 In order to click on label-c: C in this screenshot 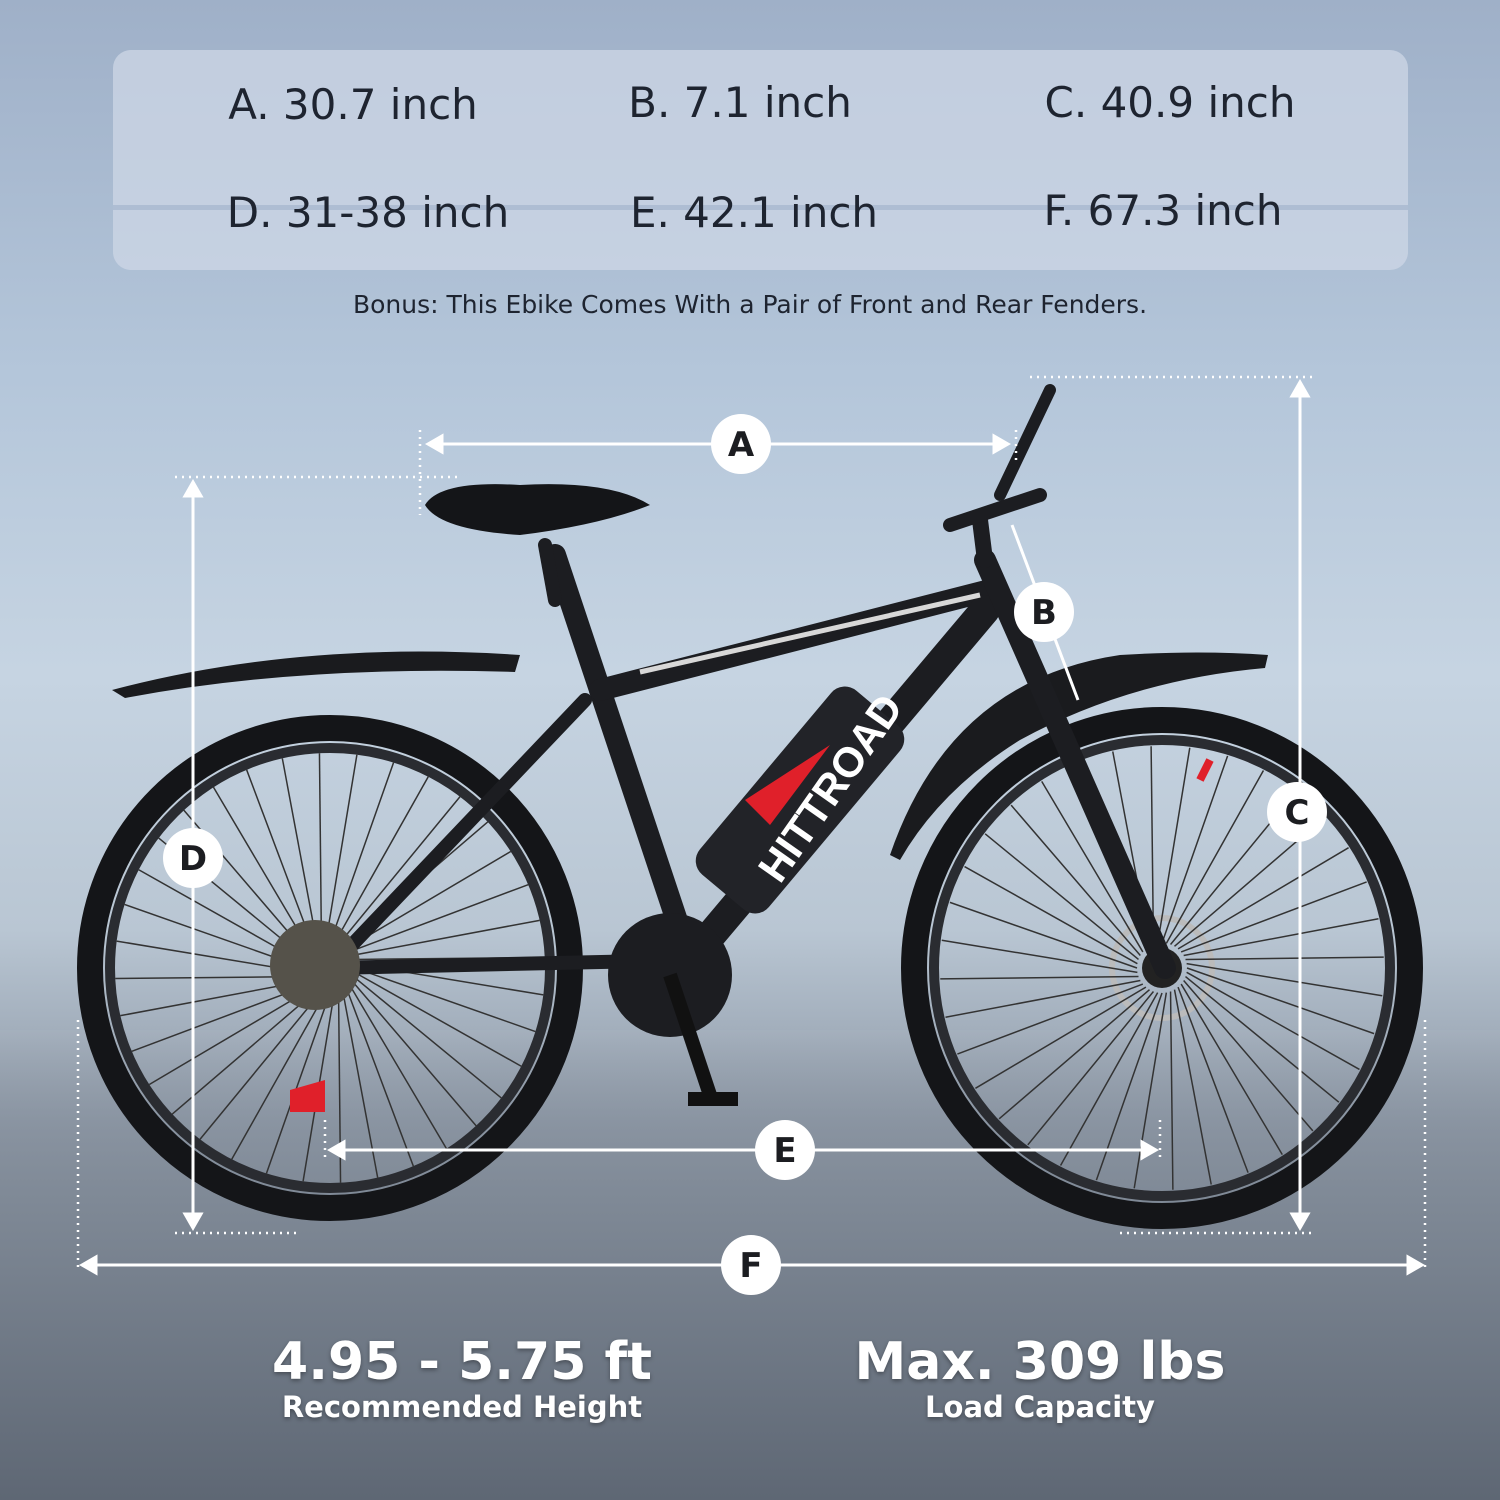, I will do `click(1297, 812)`.